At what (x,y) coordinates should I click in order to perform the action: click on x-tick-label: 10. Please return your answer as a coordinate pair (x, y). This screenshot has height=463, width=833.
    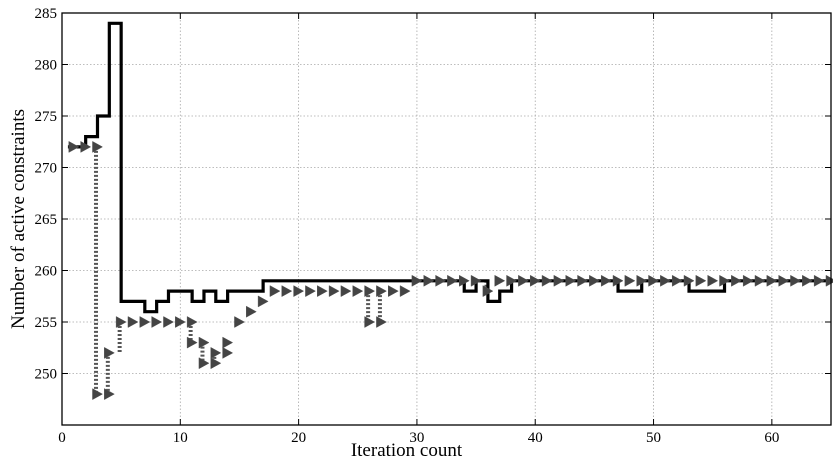
    Looking at the image, I should click on (180, 438).